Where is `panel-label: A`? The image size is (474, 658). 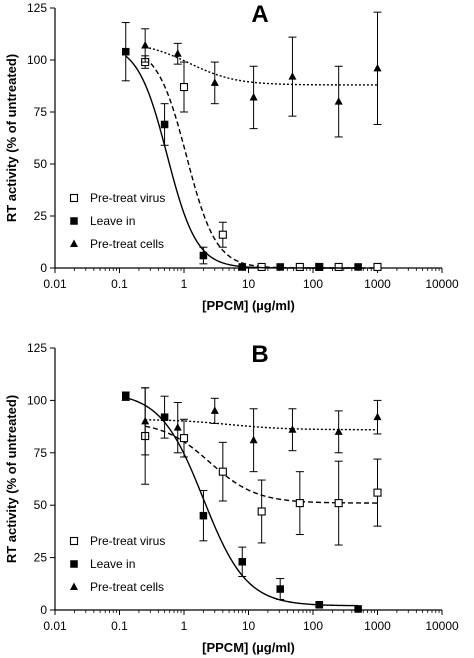
panel-label: A is located at coordinates (259, 14).